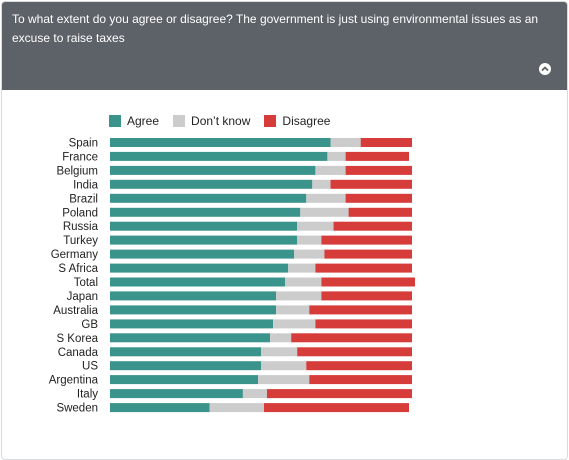 Image resolution: width=569 pixels, height=460 pixels. What do you see at coordinates (77, 339) in the screenshot?
I see `category-label-s-korea: S Korea` at bounding box center [77, 339].